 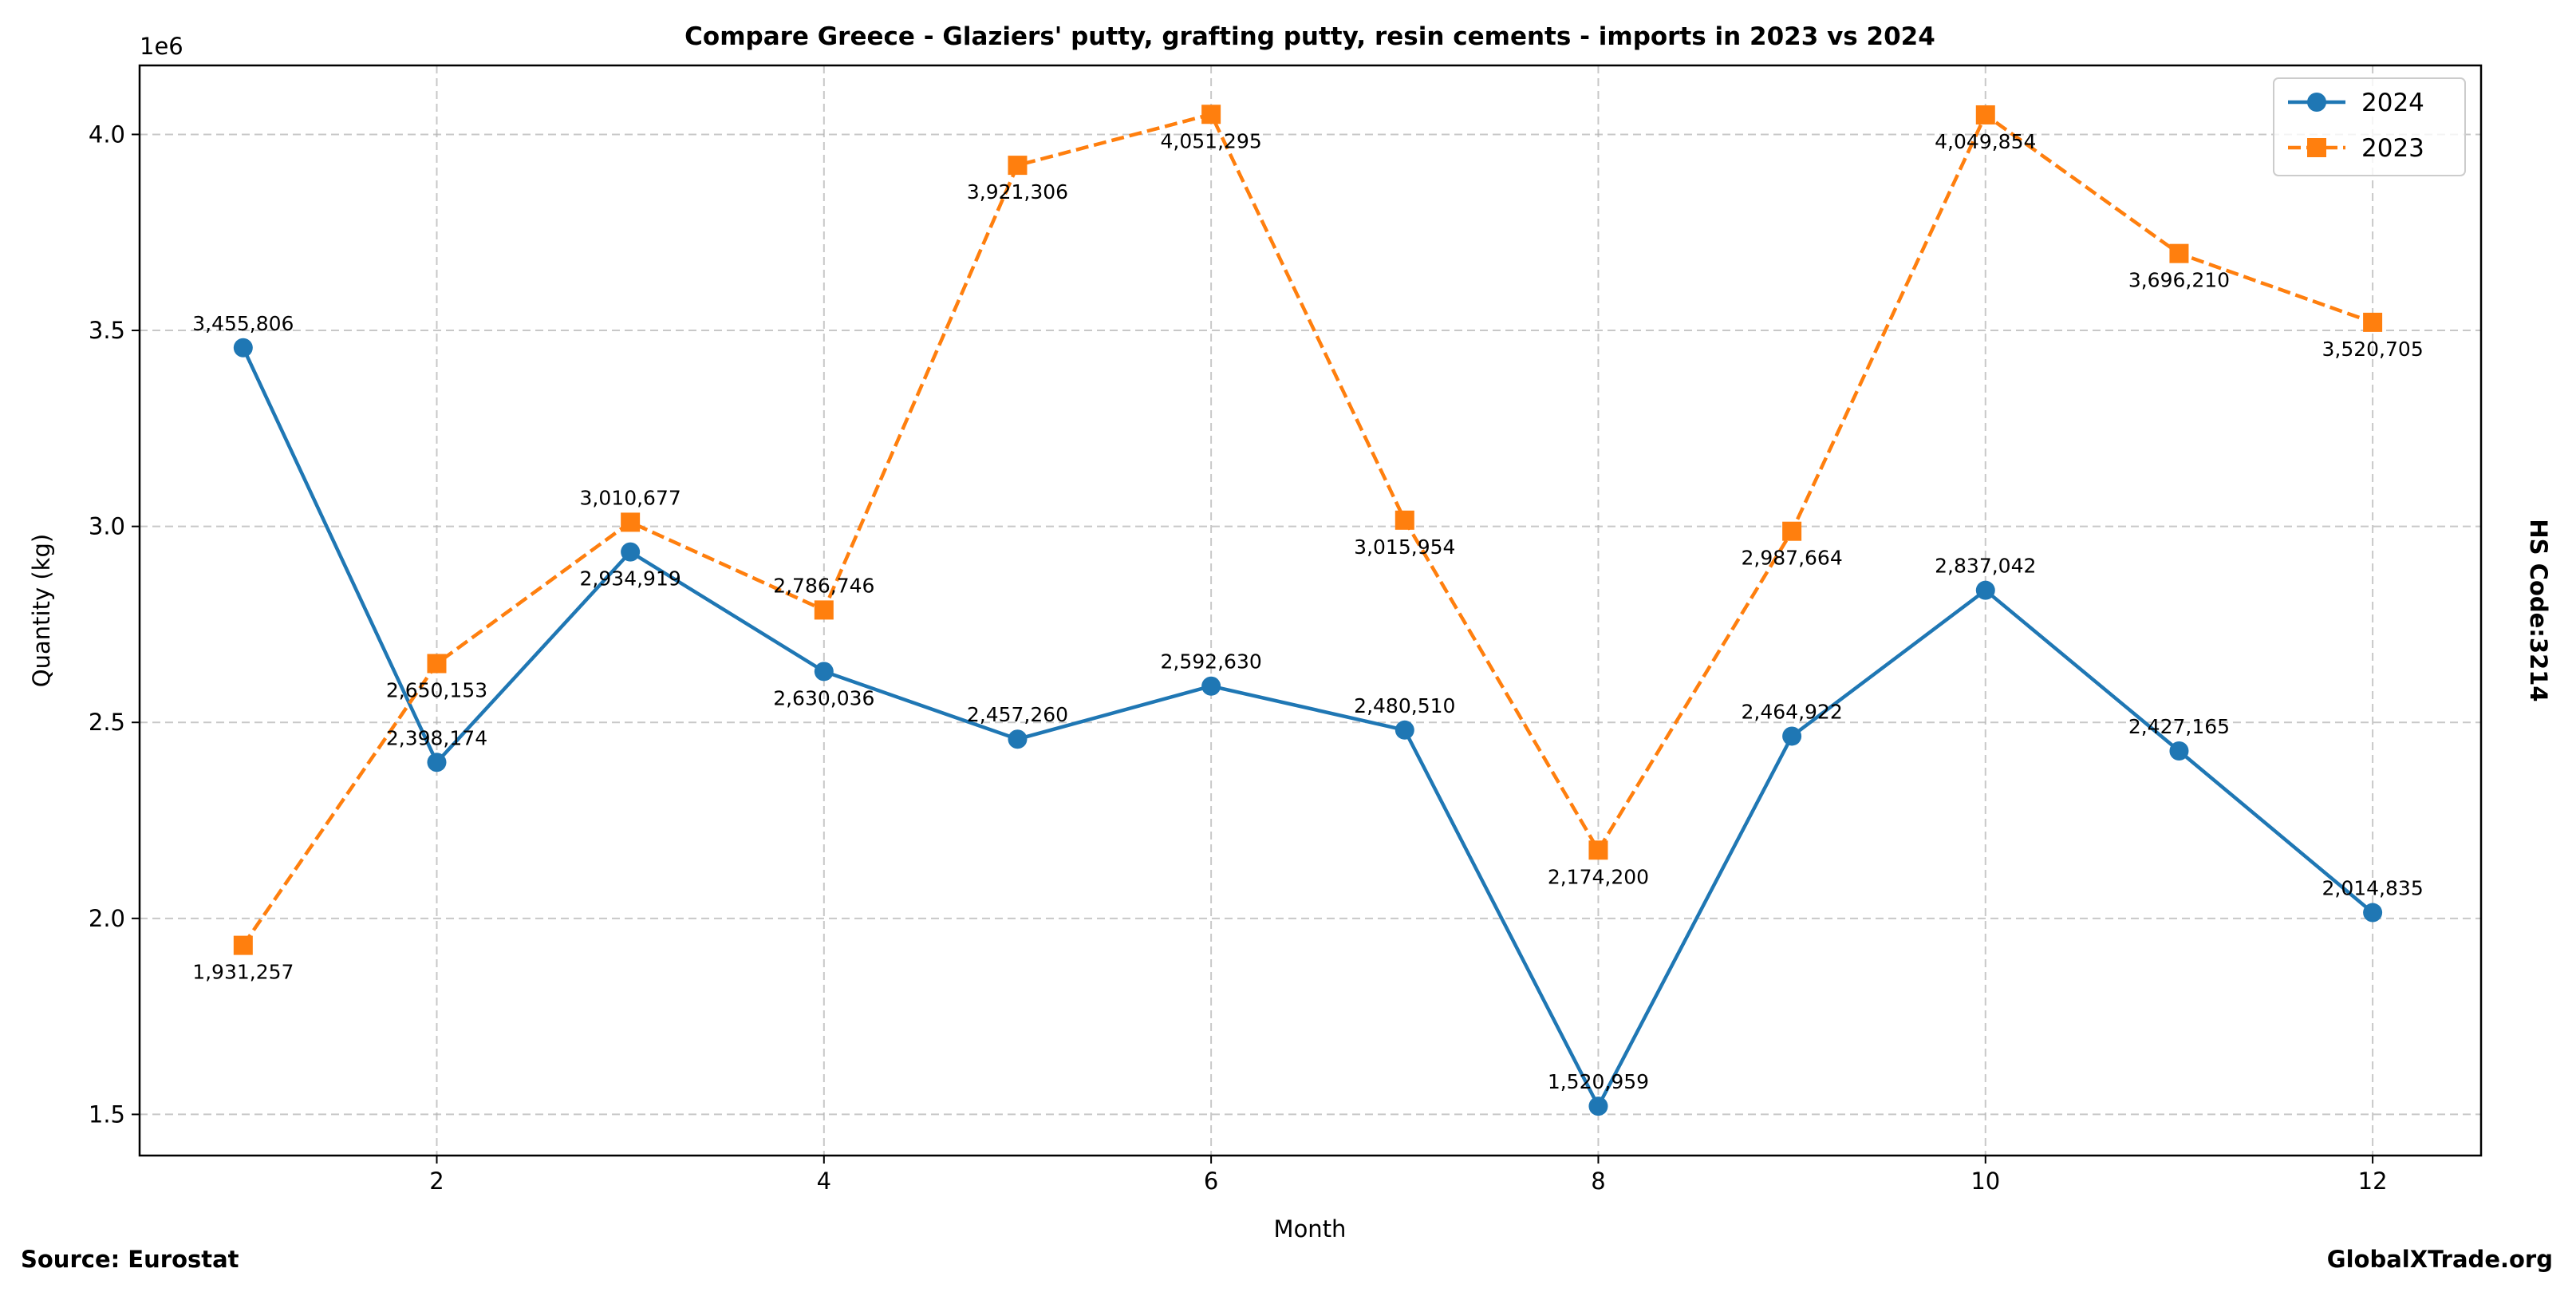 I want to click on y-tick-label: 1.5, so click(x=107, y=1114).